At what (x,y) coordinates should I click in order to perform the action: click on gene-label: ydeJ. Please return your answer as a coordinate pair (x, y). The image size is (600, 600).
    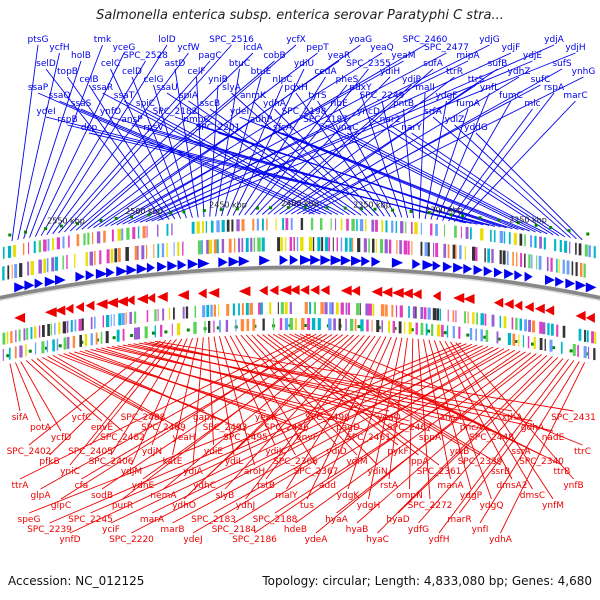
    Looking at the image, I should click on (192, 540).